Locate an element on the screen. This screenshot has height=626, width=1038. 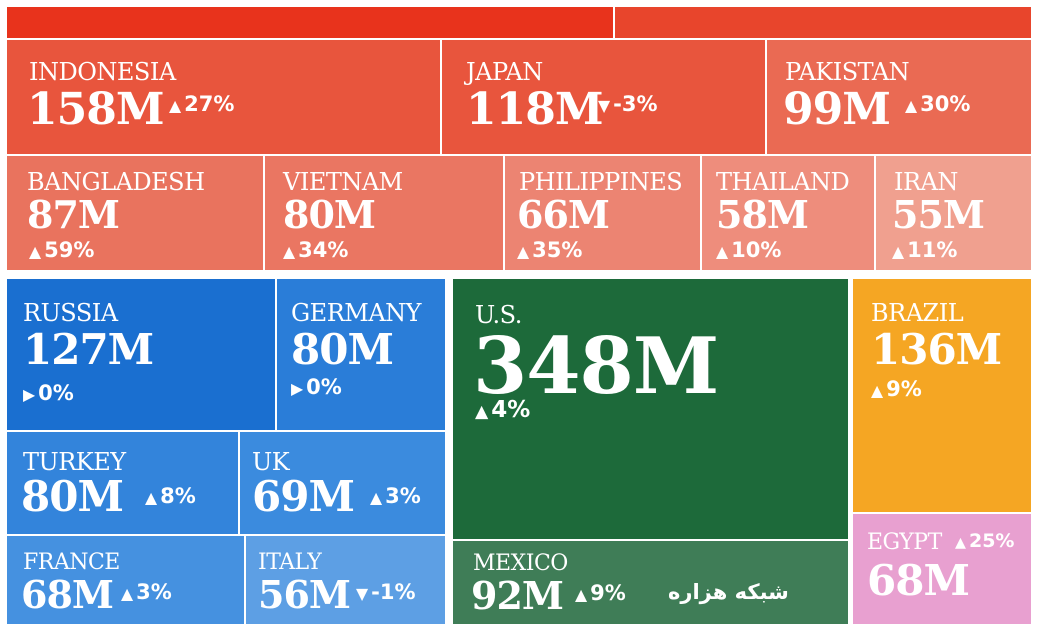
change-percent: 35% is located at coordinates (557, 250).